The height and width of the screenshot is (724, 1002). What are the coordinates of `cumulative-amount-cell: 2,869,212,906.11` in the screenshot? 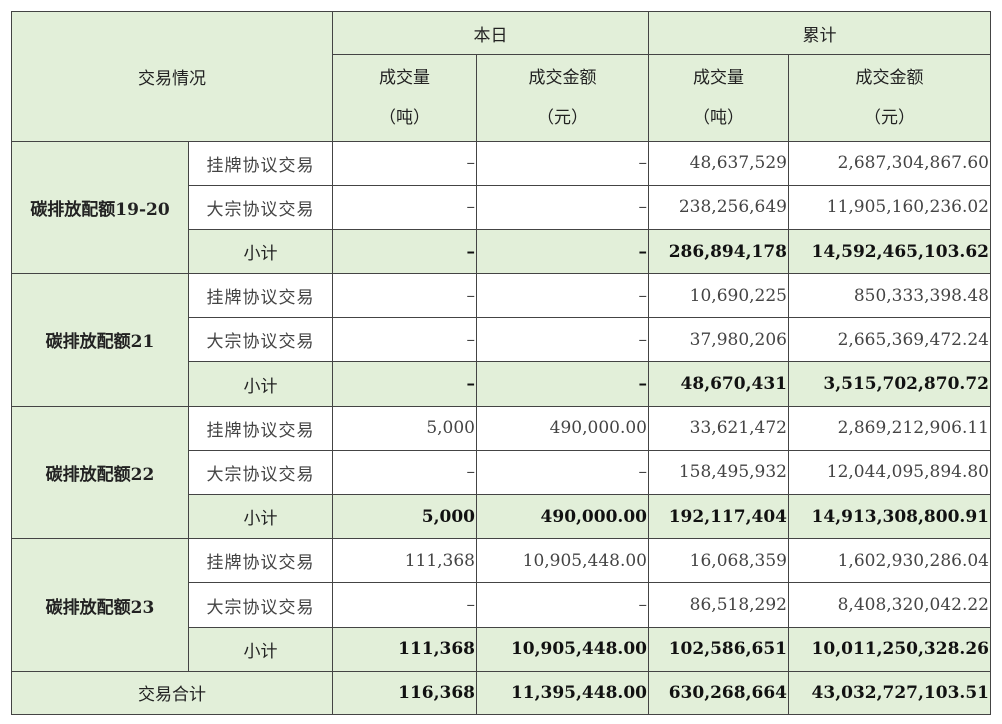 It's located at (889, 428).